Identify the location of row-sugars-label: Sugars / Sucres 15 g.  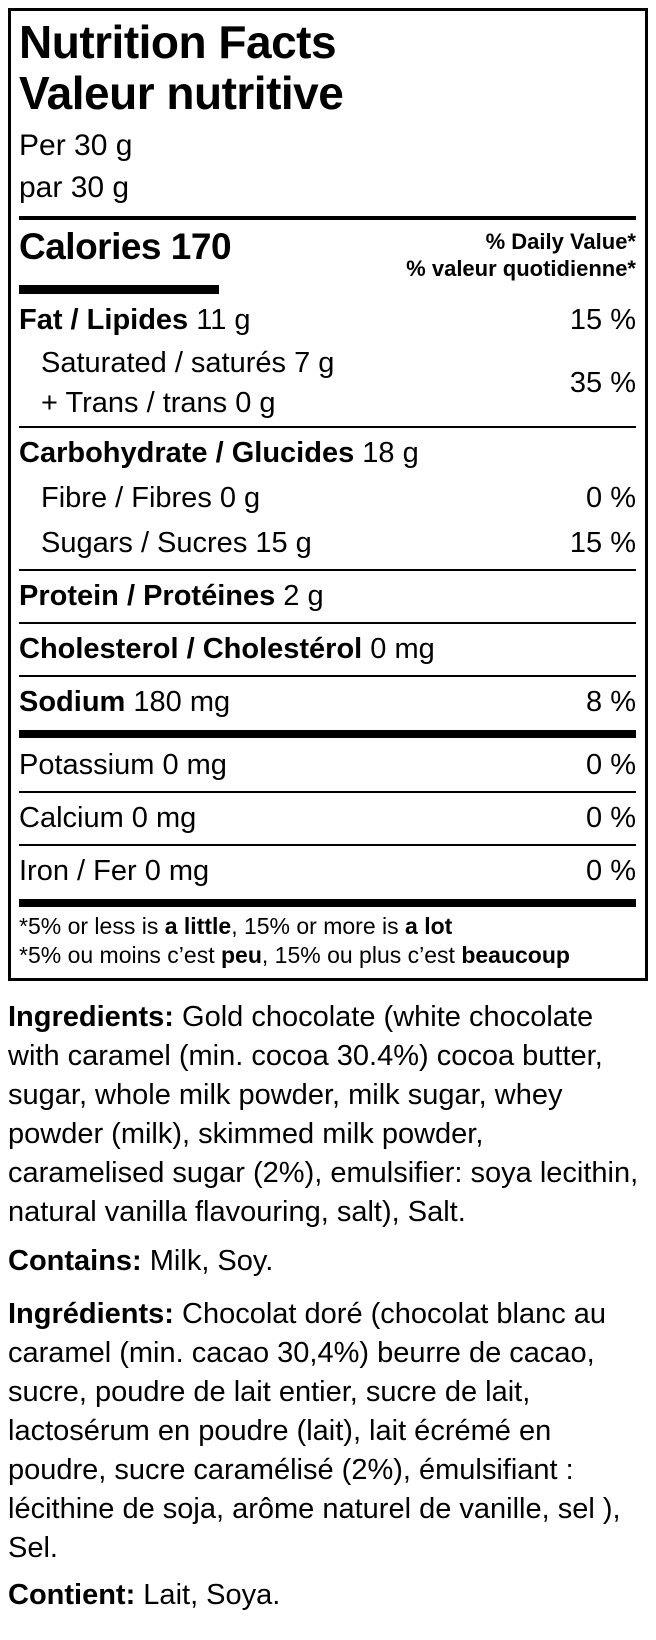
(176, 543).